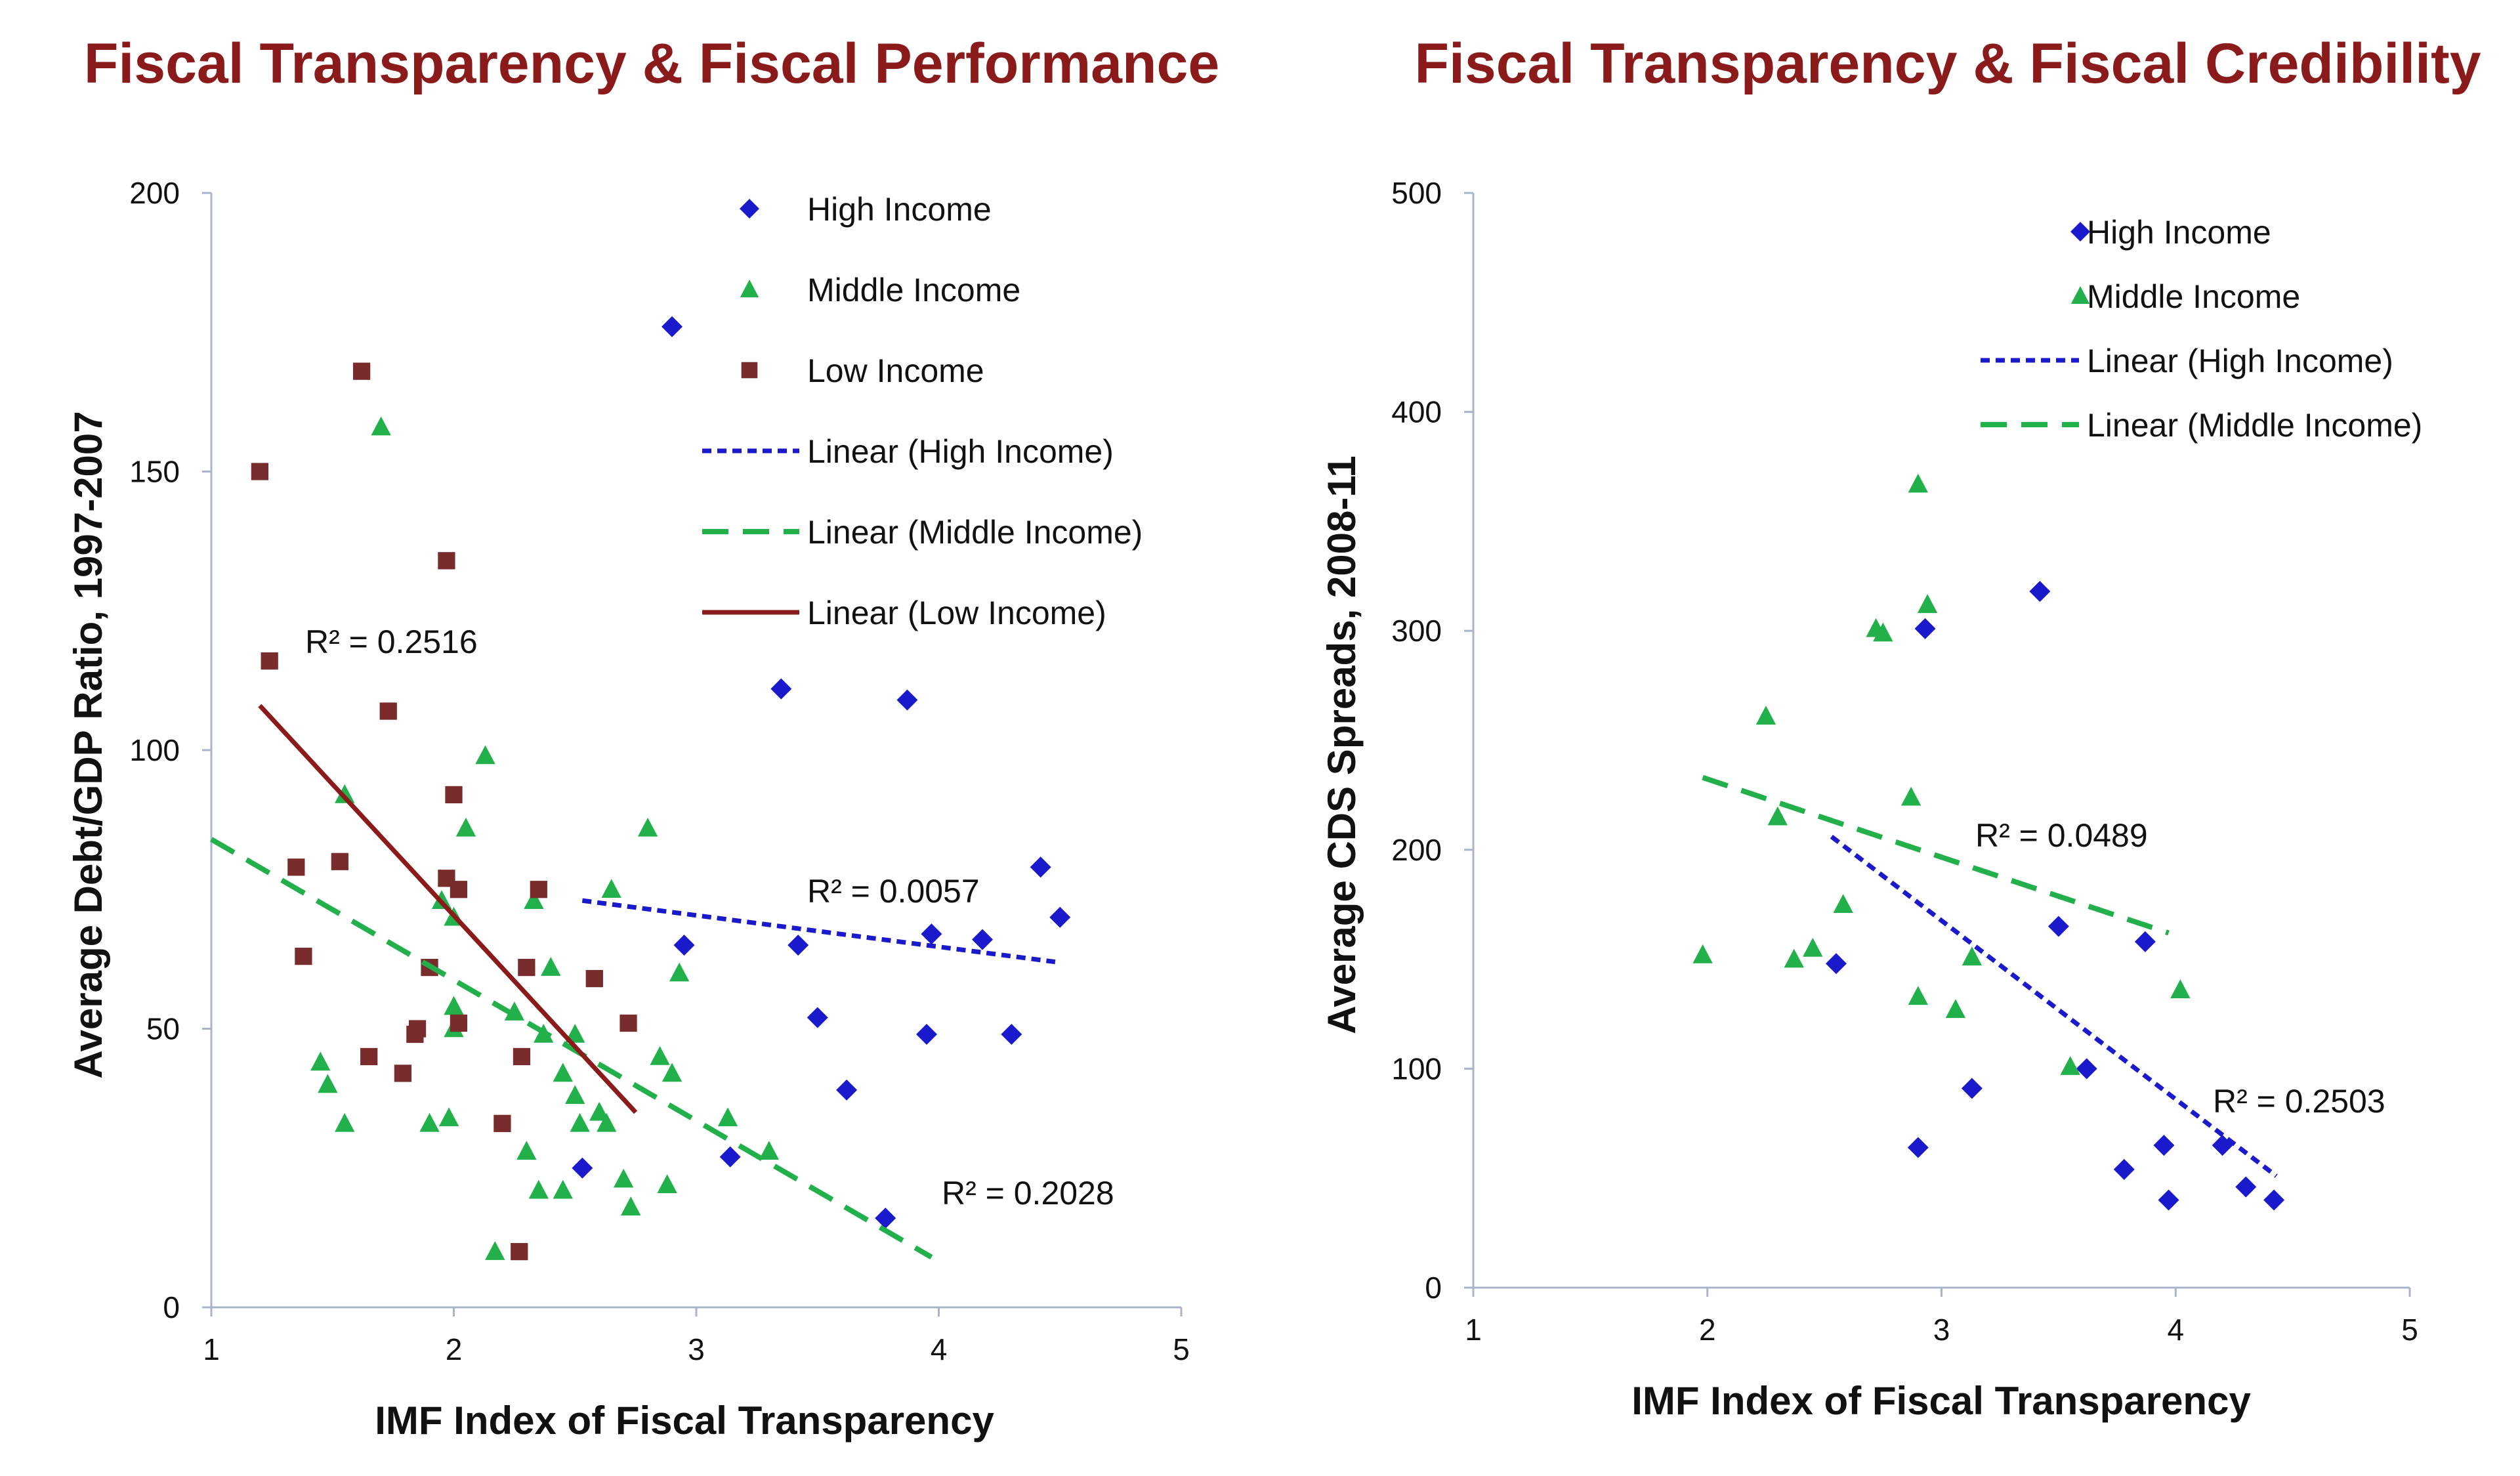  I want to click on legend-label-low-income: Low Income, so click(895, 370).